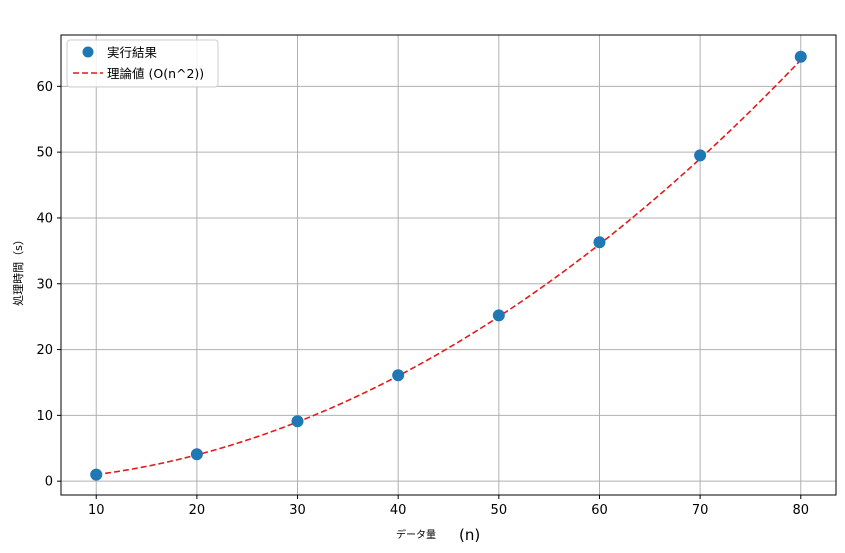 This screenshot has width=845, height=553. I want to click on legend-label-line: 理論値 (O(n^2)), so click(155, 73).